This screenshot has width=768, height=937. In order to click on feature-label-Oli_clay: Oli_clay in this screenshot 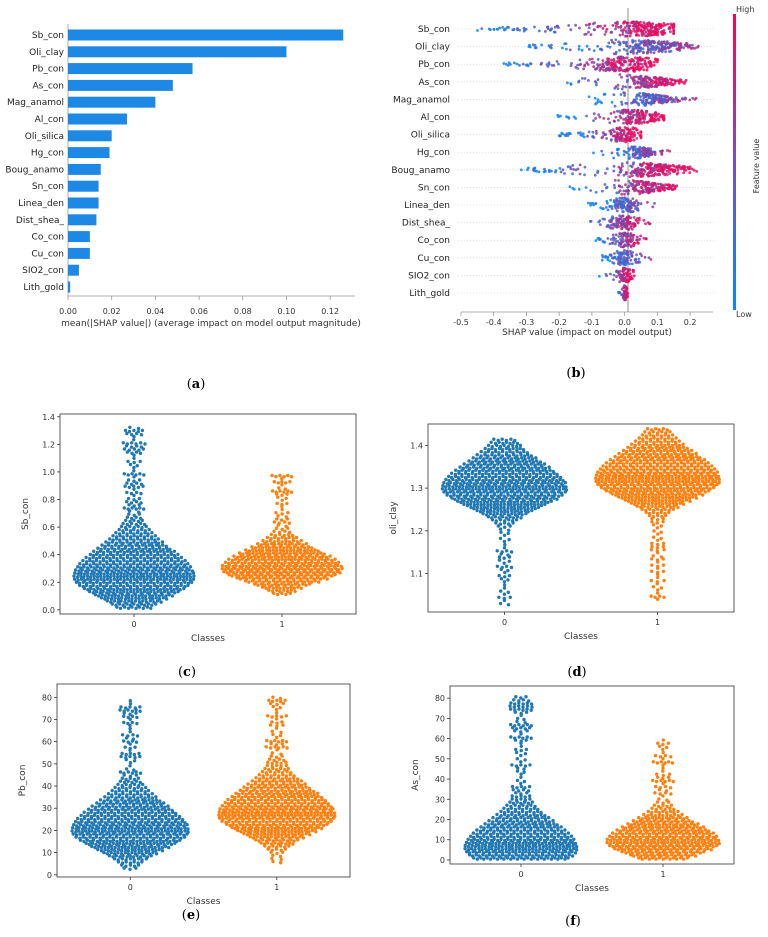, I will do `click(433, 48)`.